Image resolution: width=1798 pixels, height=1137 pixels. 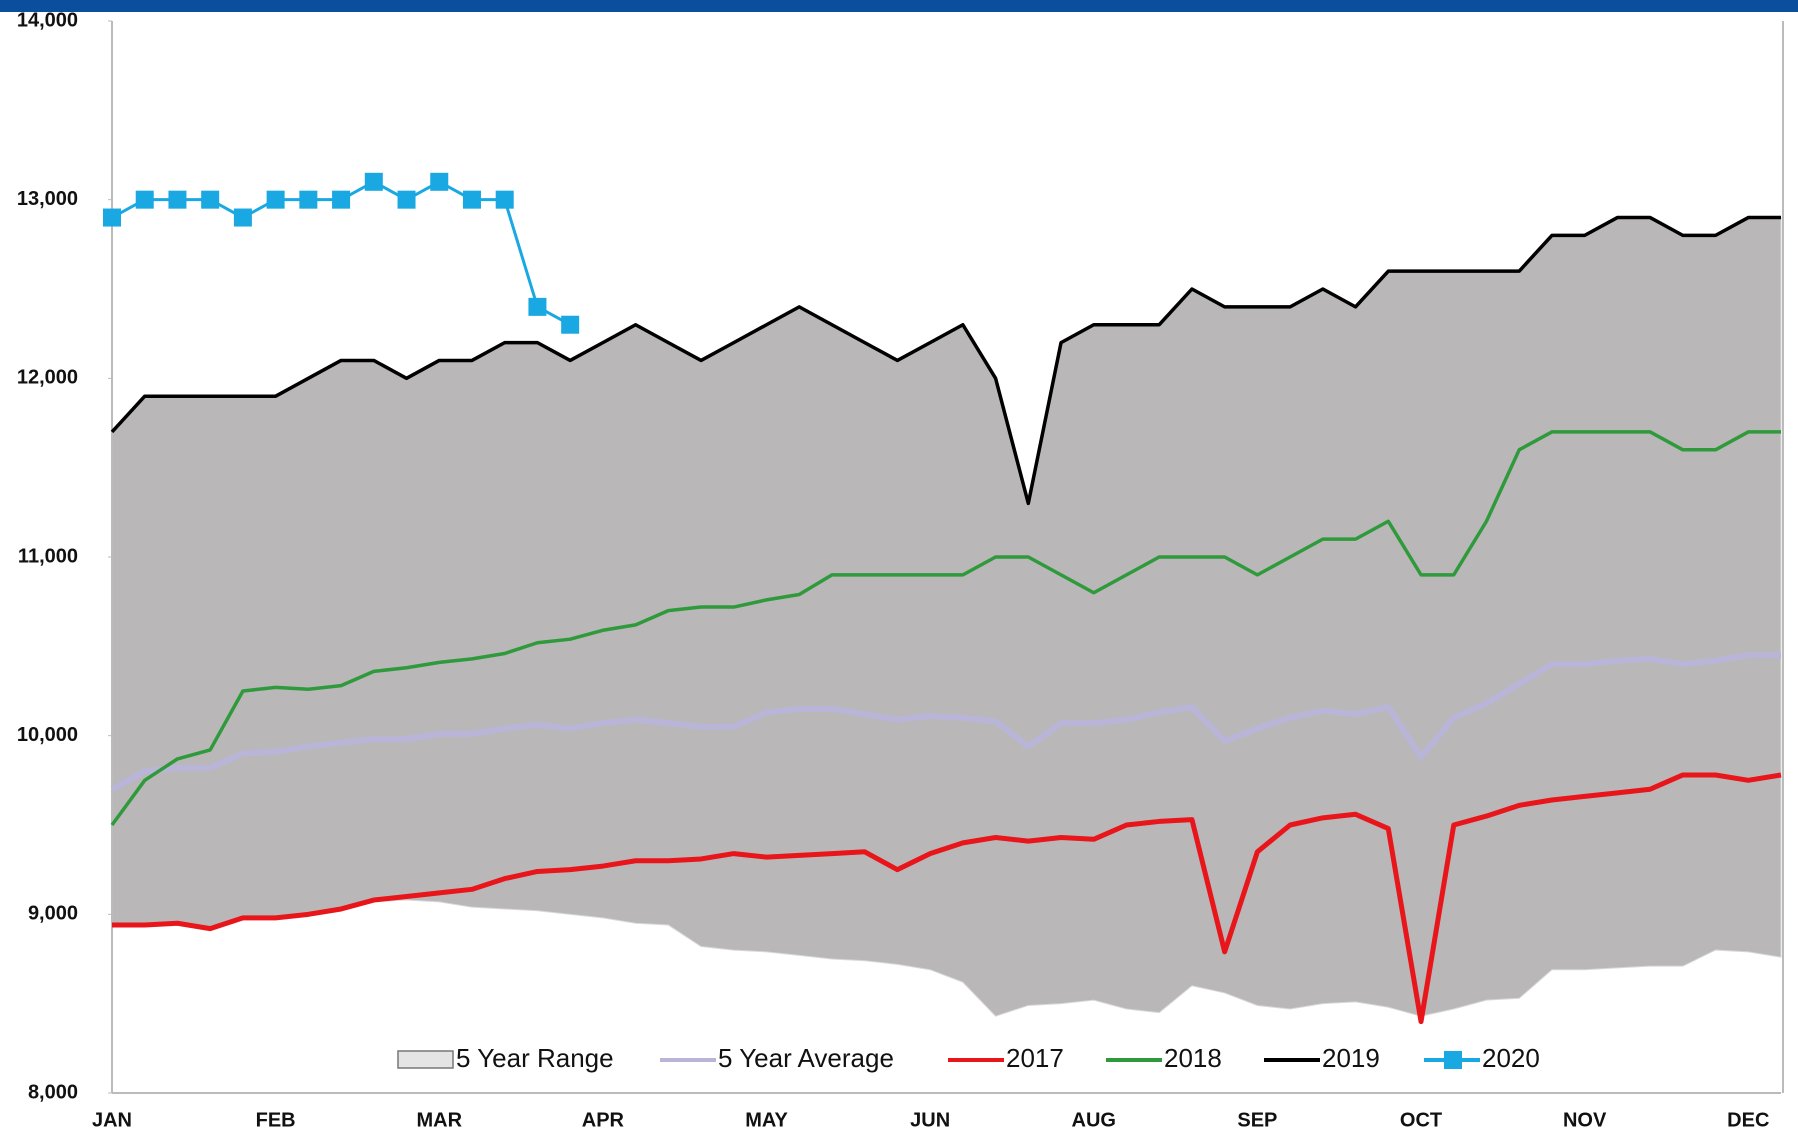 What do you see at coordinates (47, 199) in the screenshot?
I see `y-tick-label: 13,000` at bounding box center [47, 199].